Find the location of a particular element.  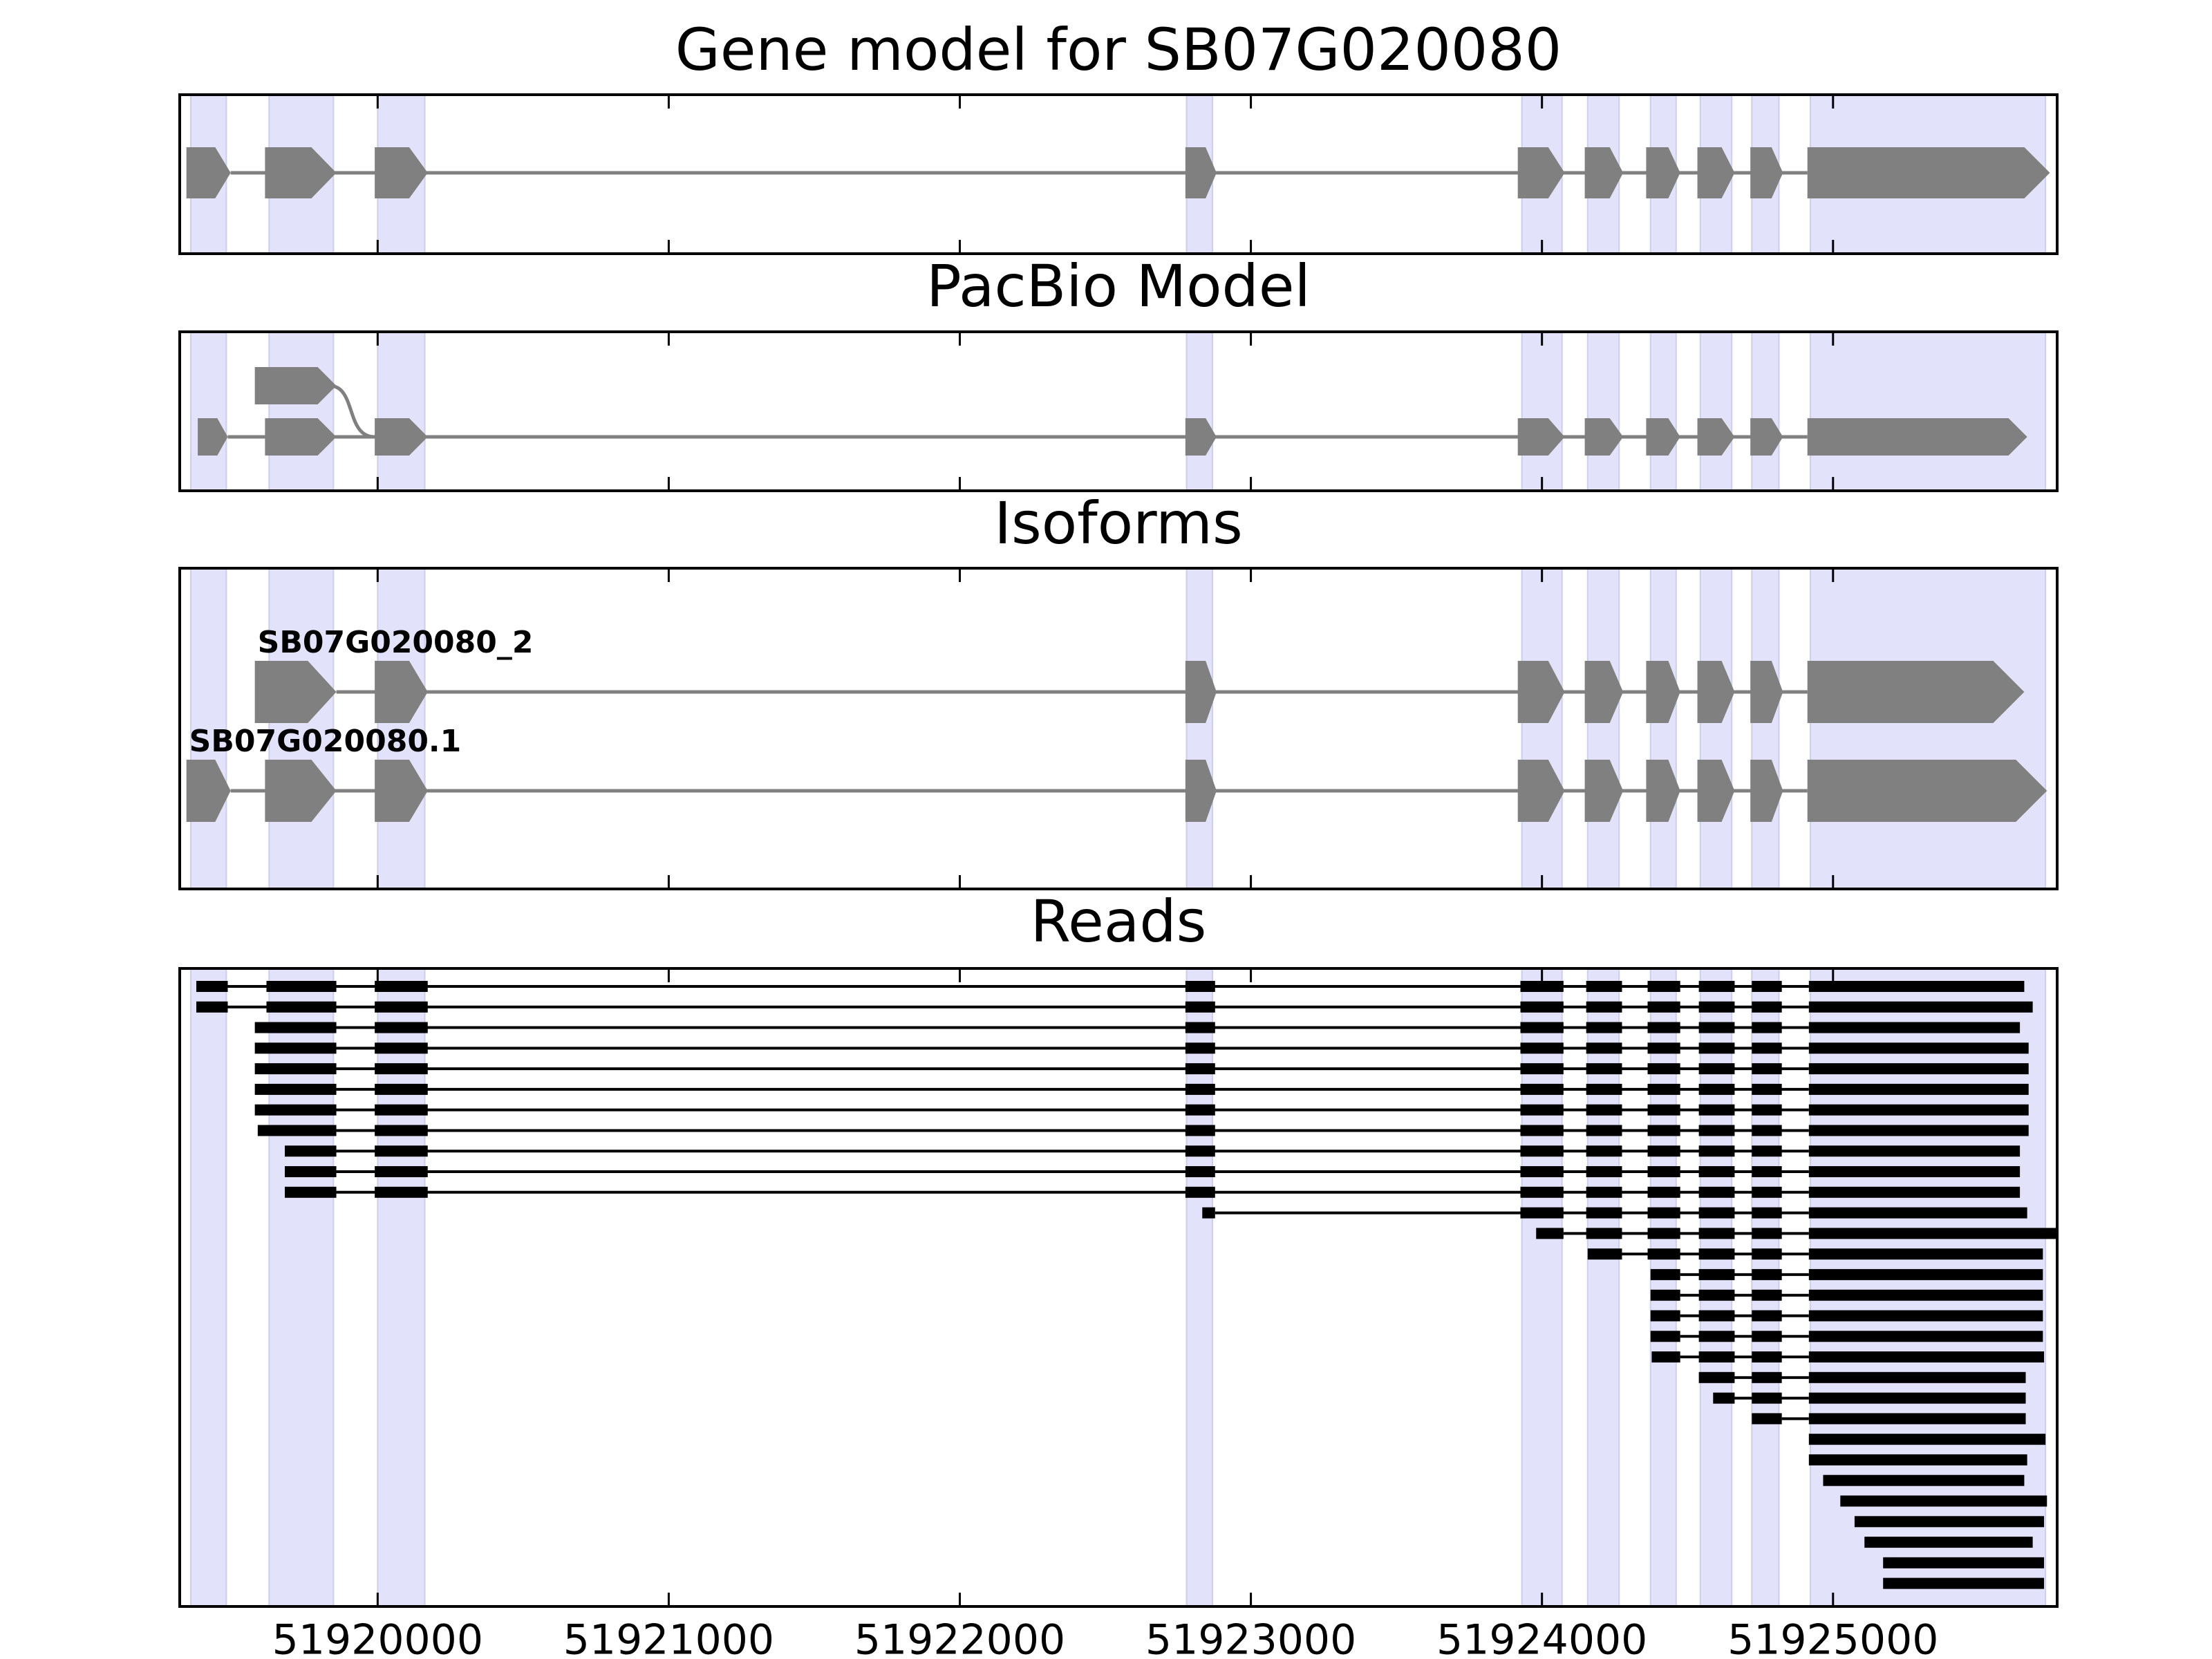

panel-frame is located at coordinates (1118, 174).